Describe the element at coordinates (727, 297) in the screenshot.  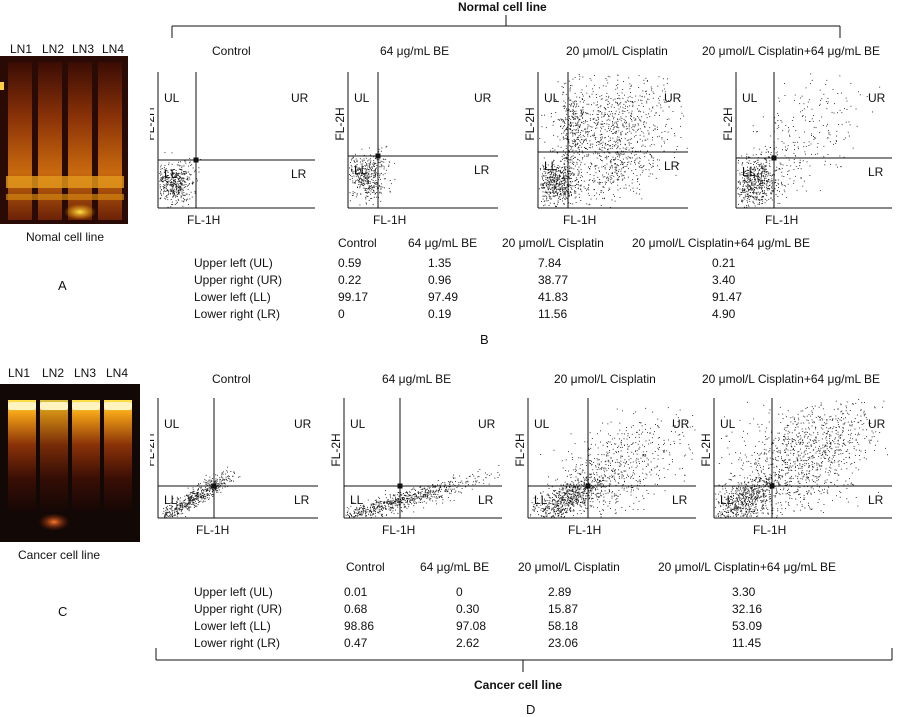
I see `table-cell: 91.47` at that location.